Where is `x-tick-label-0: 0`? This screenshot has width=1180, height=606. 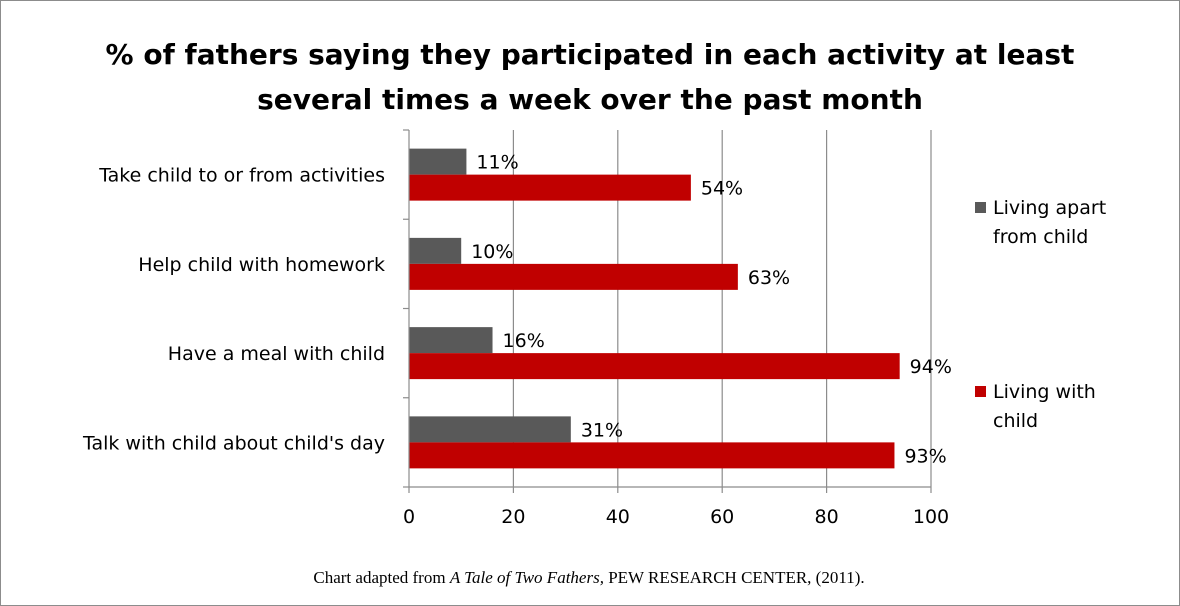
x-tick-label-0: 0 is located at coordinates (409, 517).